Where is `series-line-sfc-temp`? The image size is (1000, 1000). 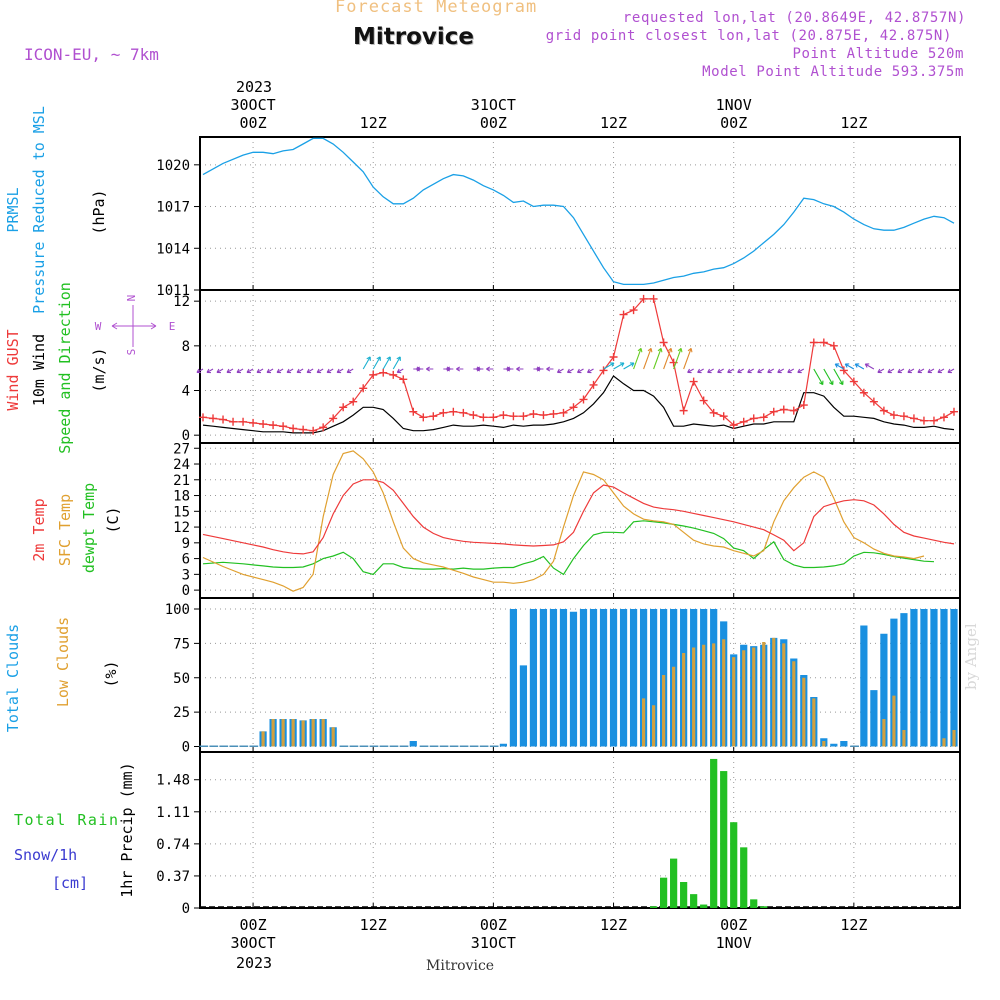 series-line-sfc-temp is located at coordinates (563, 521).